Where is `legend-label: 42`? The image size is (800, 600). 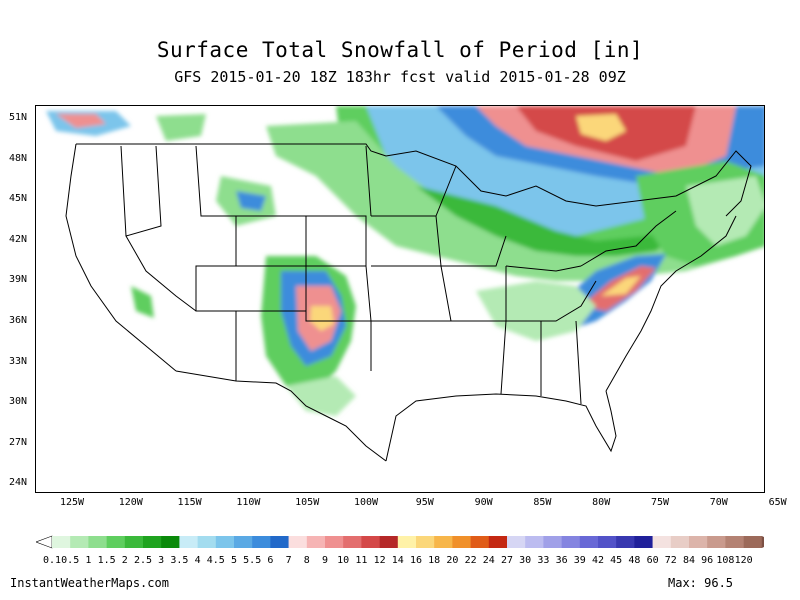 legend-label: 42 is located at coordinates (598, 560).